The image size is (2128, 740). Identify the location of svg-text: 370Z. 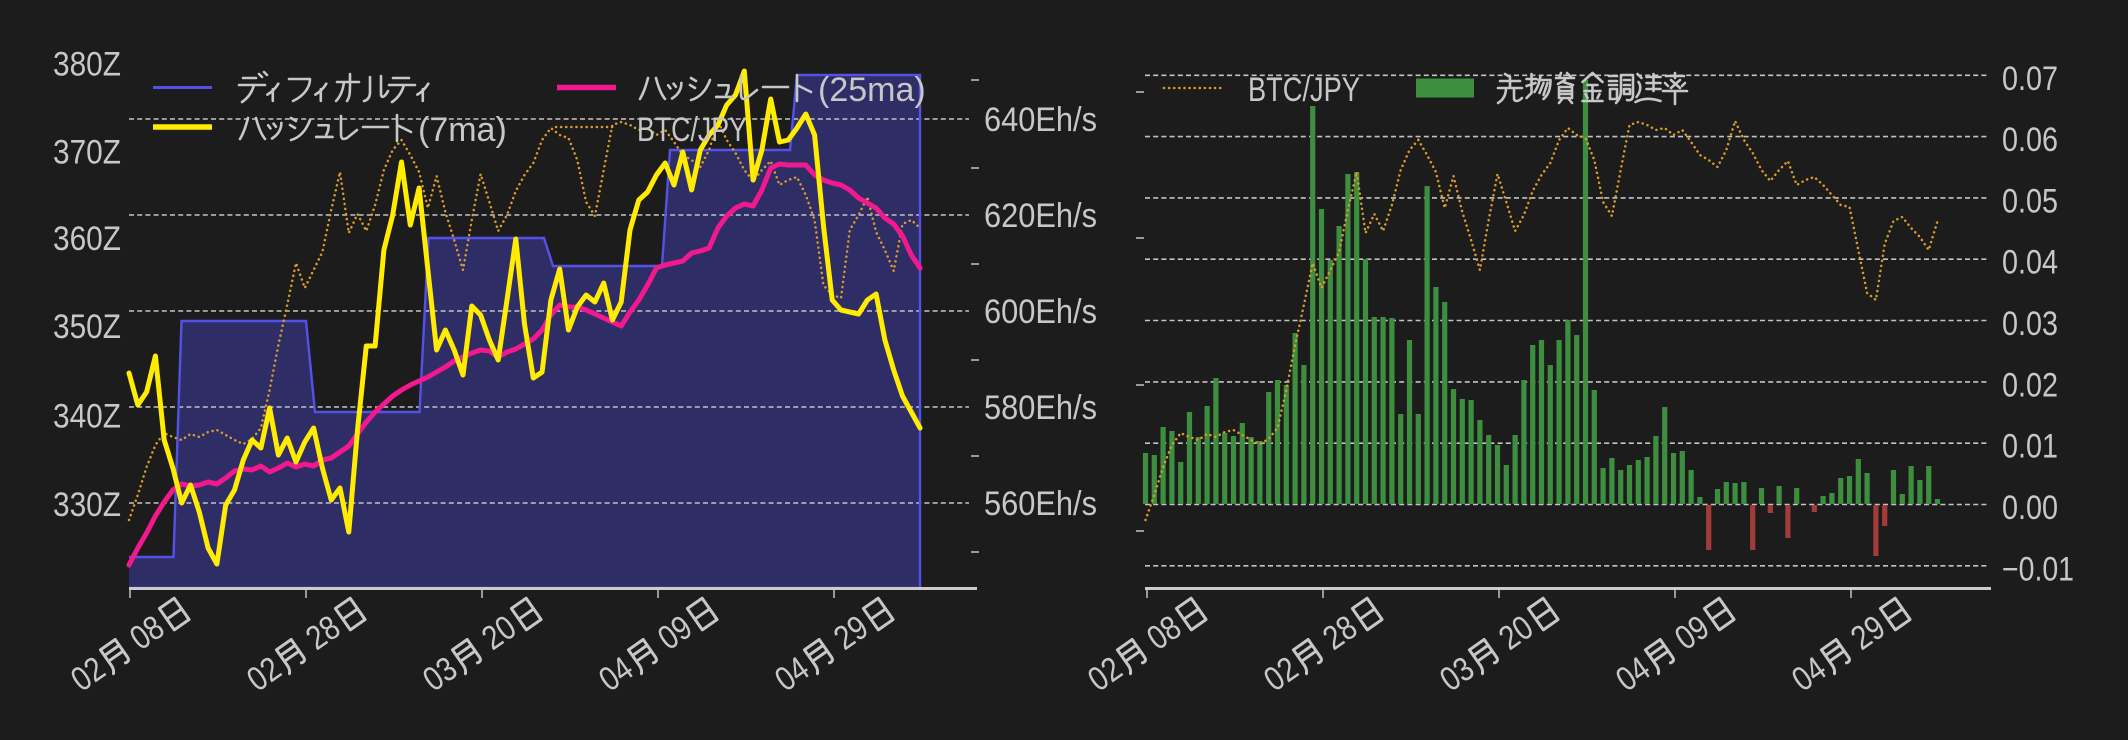
(87, 153).